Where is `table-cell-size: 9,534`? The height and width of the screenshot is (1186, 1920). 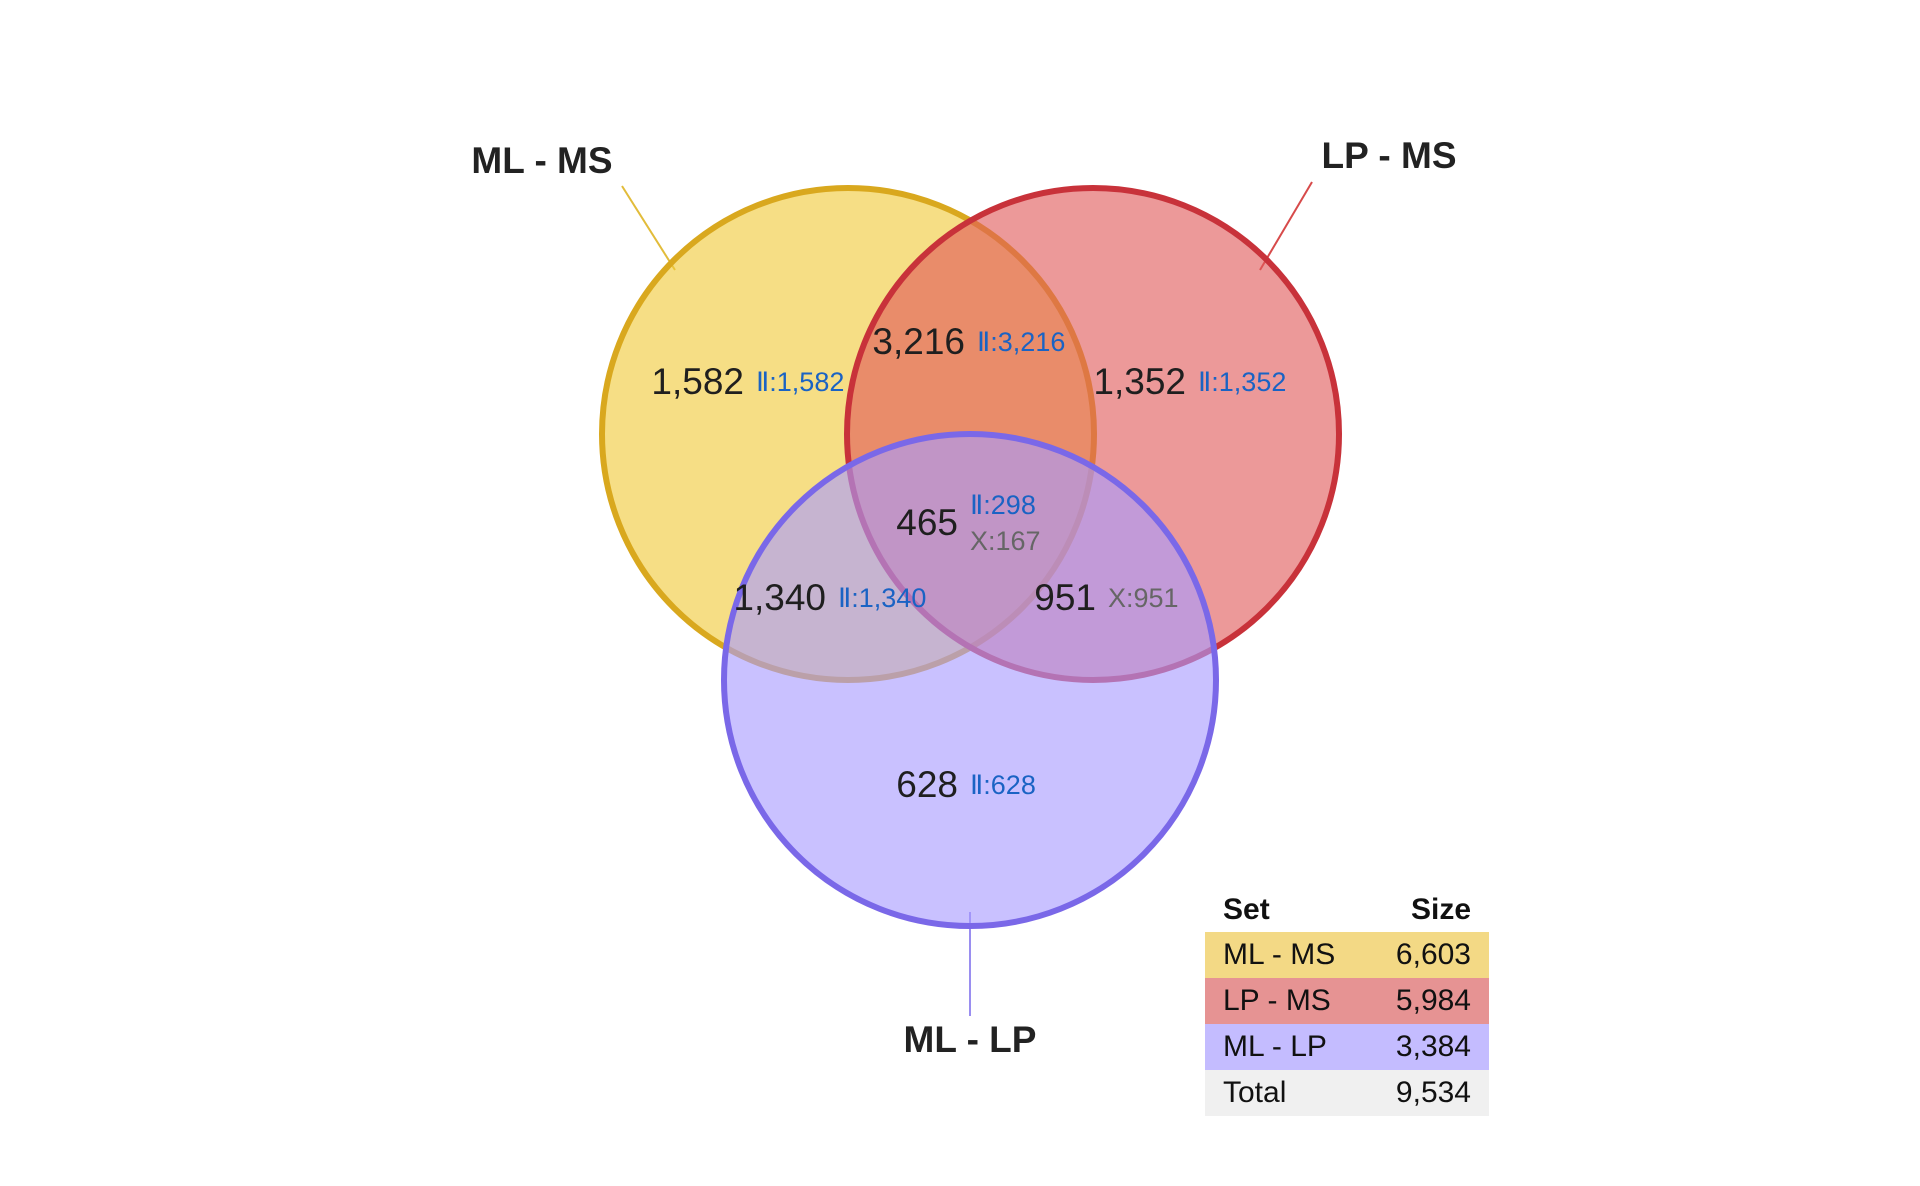
table-cell-size: 9,534 is located at coordinates (1433, 1092).